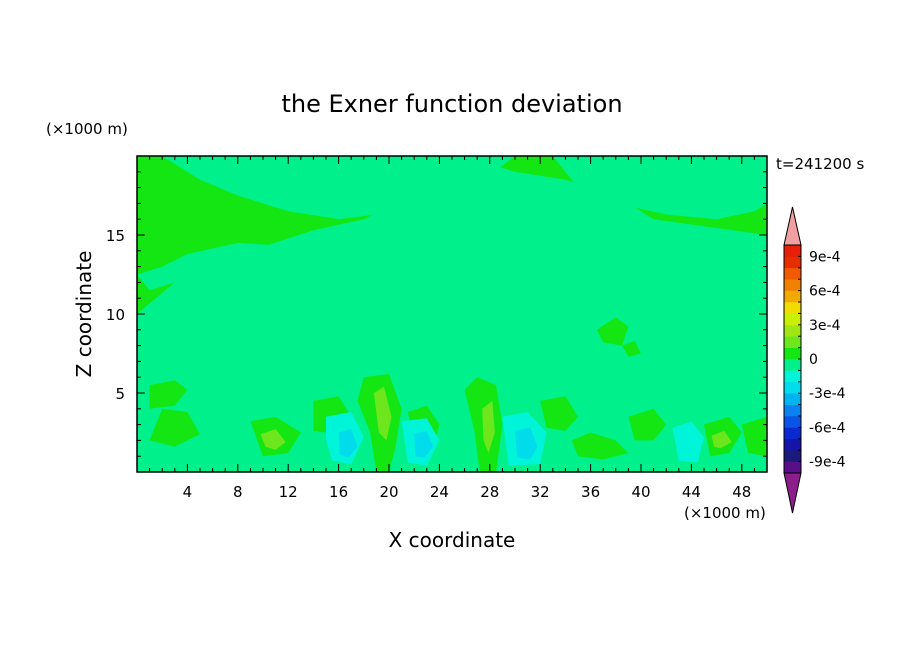 The image size is (904, 654). What do you see at coordinates (725, 513) in the screenshot?
I see `x-unit-label: (×1000 m)` at bounding box center [725, 513].